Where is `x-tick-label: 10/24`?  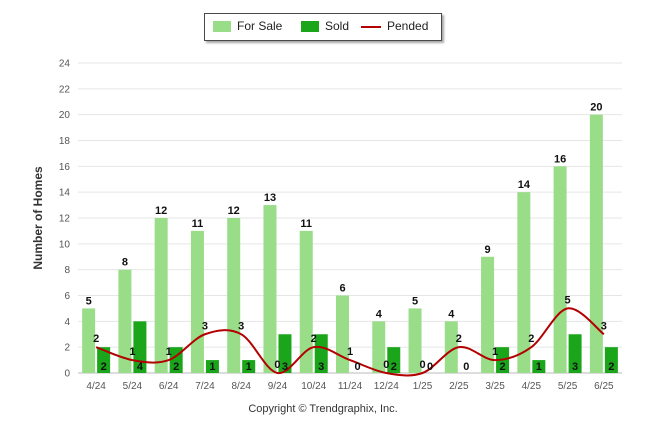
x-tick-label: 10/24 is located at coordinates (313, 386).